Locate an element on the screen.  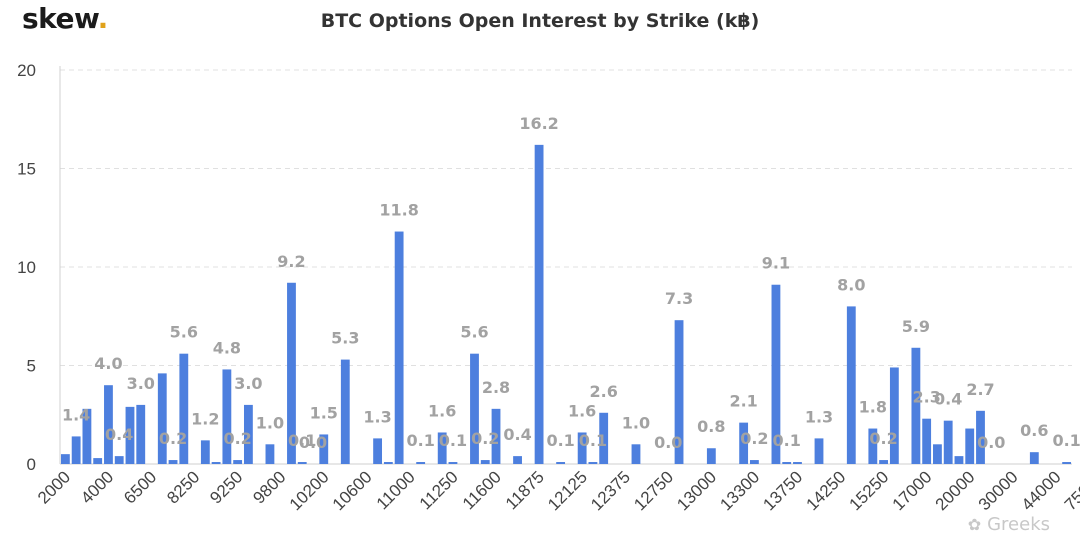
watermark: ✿ Greeks is located at coordinates (1008, 524).